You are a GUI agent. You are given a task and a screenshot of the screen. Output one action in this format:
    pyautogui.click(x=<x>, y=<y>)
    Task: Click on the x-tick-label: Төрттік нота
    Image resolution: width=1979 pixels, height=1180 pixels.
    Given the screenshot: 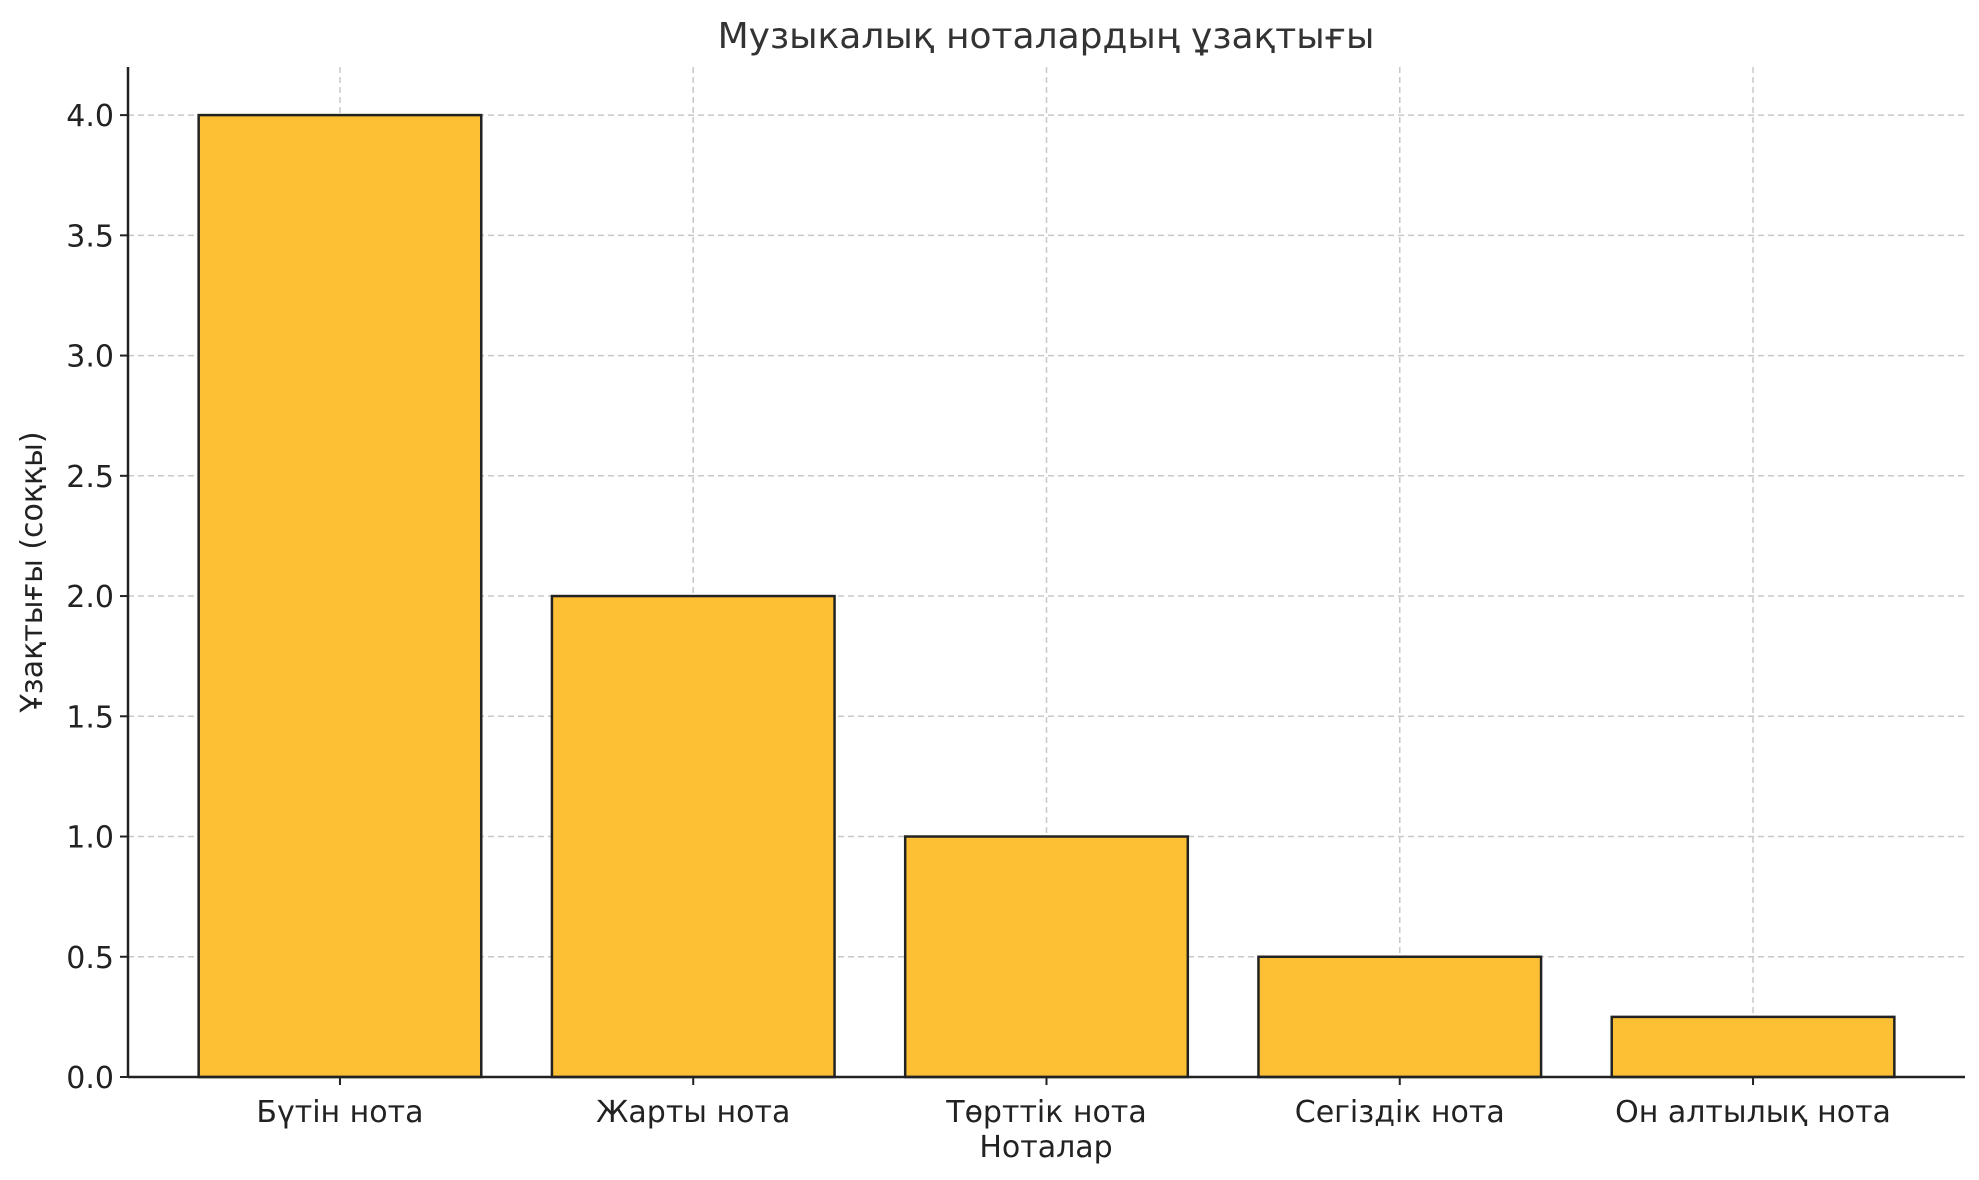 What is the action you would take?
    pyautogui.click(x=1046, y=1112)
    